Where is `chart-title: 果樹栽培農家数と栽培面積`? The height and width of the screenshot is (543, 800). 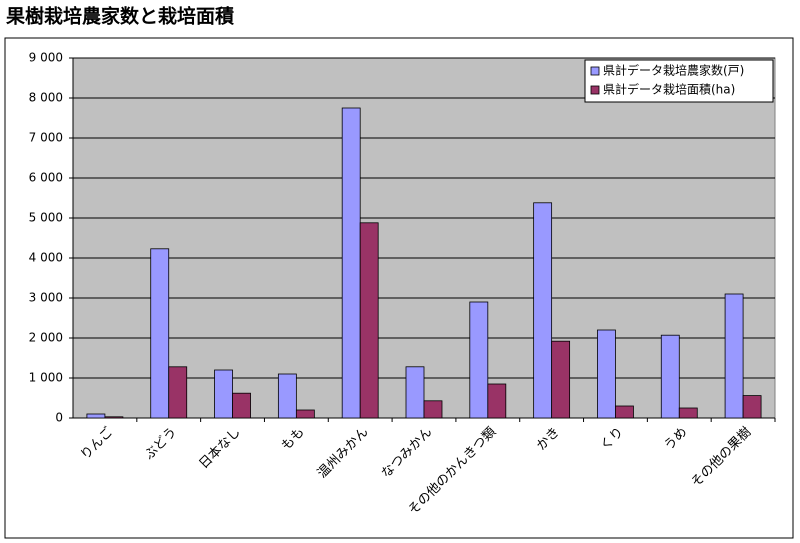
chart-title: 果樹栽培農家数と栽培面積 is located at coordinates (119, 16).